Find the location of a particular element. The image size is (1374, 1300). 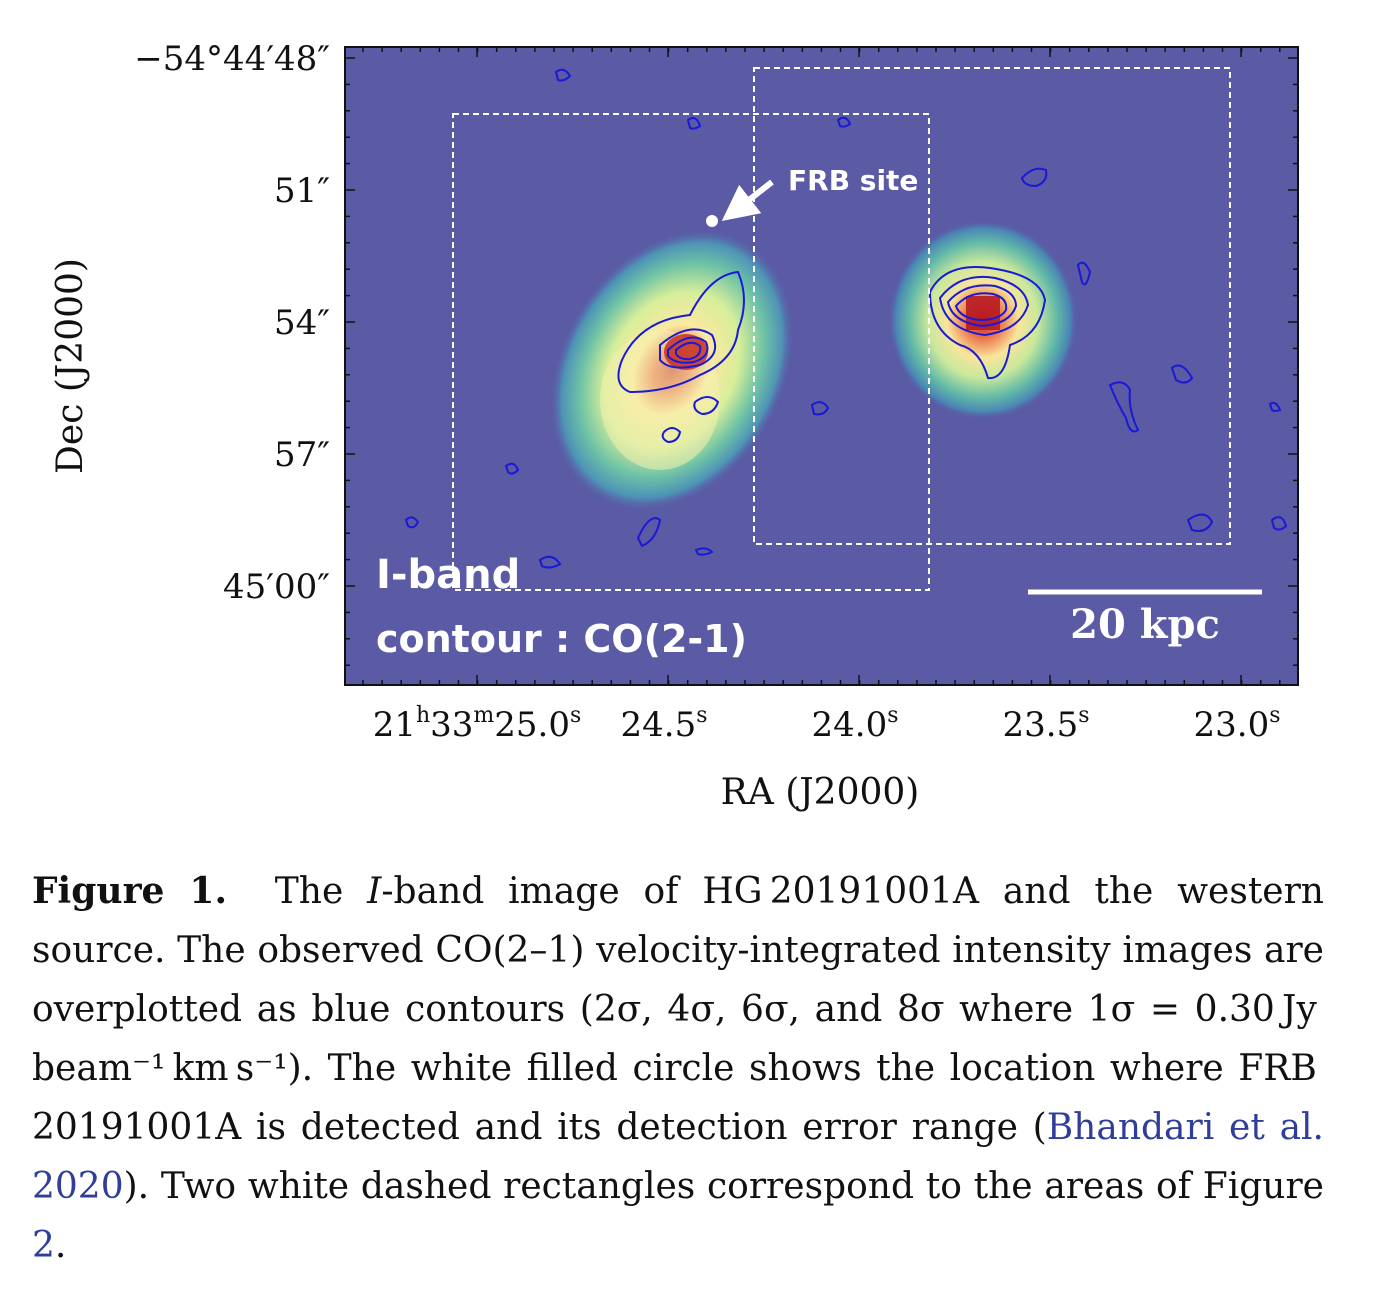

y-tick-label: 54″ is located at coordinates (302, 323).